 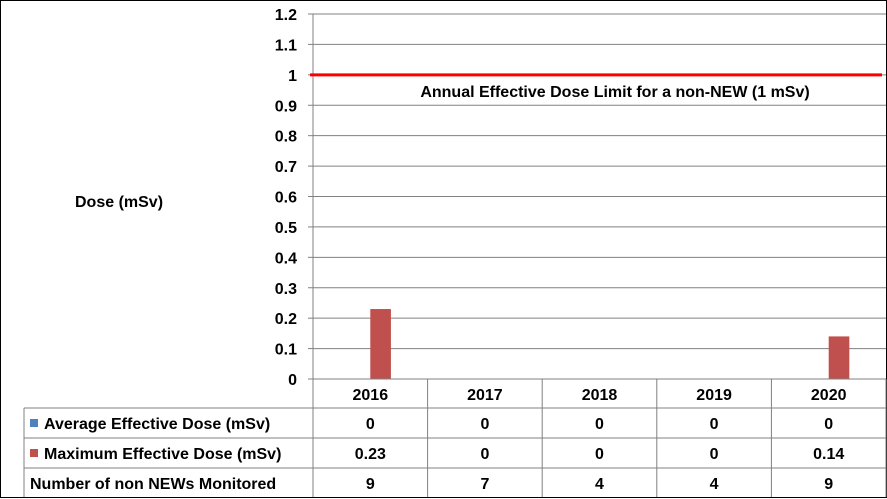 I want to click on table-cell: 0.23, so click(x=370, y=454).